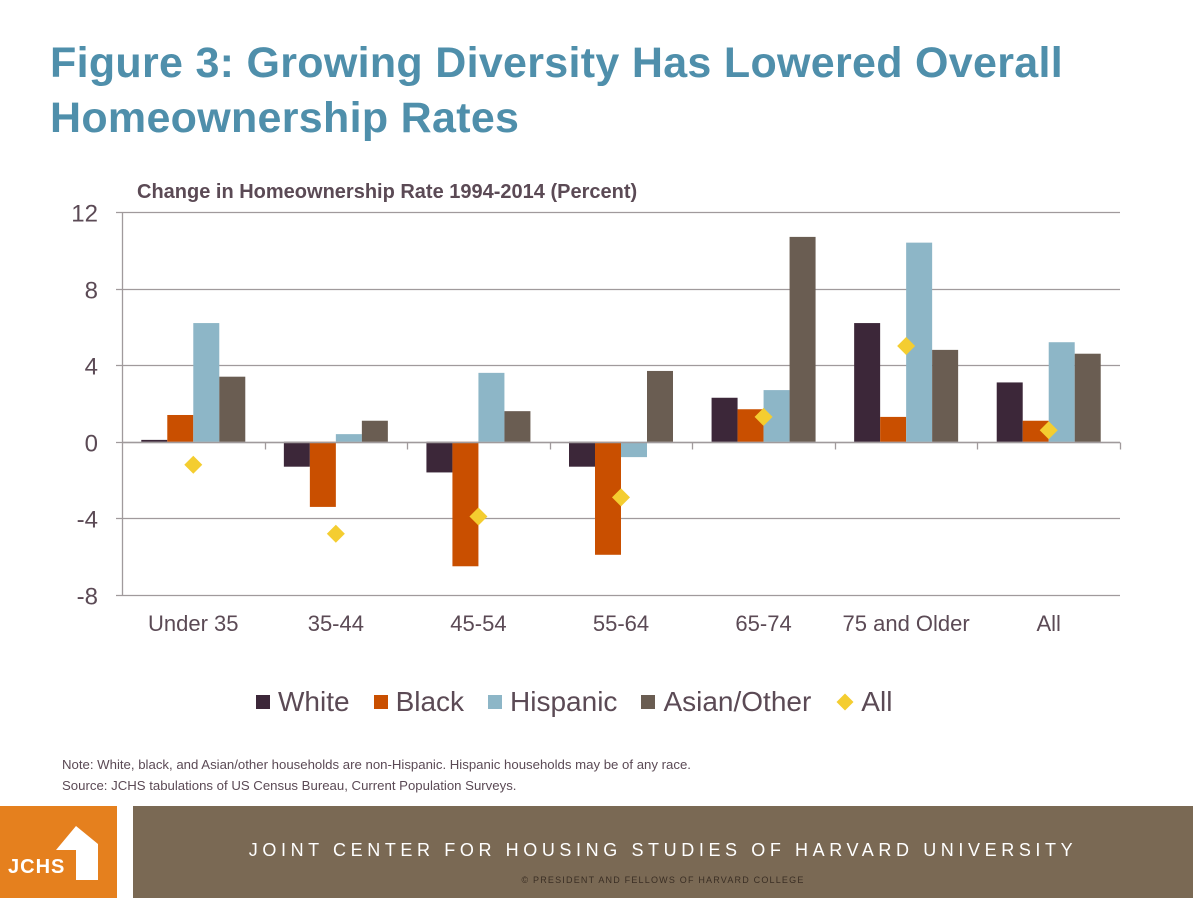 This screenshot has width=1193, height=898. Describe the element at coordinates (91, 444) in the screenshot. I see `y-tick-label: 0` at that location.